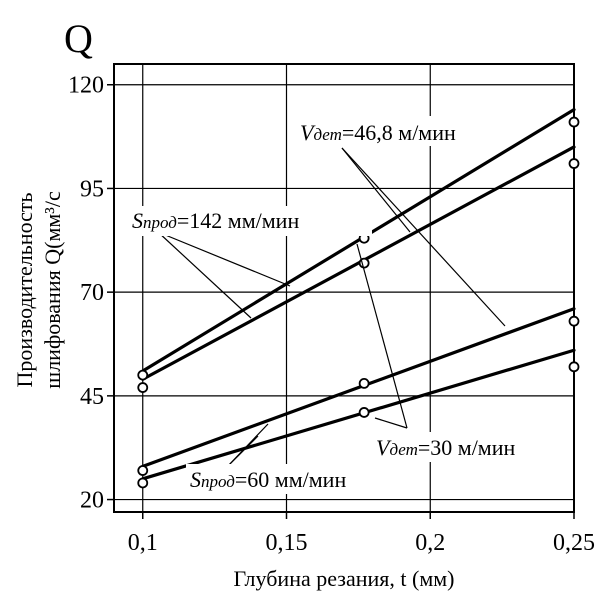  Describe the element at coordinates (224, 259) in the screenshot. I see `leader-sprod142-a` at that location.